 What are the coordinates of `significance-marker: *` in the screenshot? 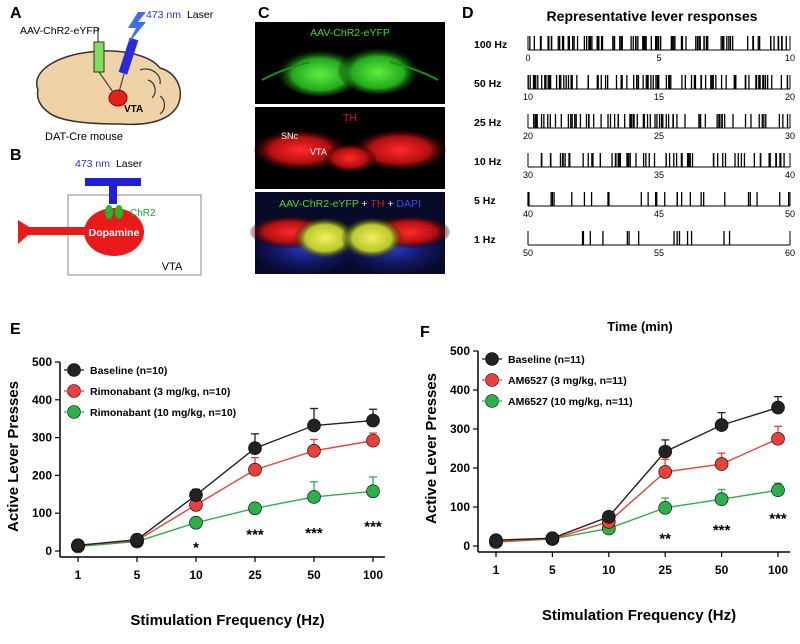 It's located at (196, 547).